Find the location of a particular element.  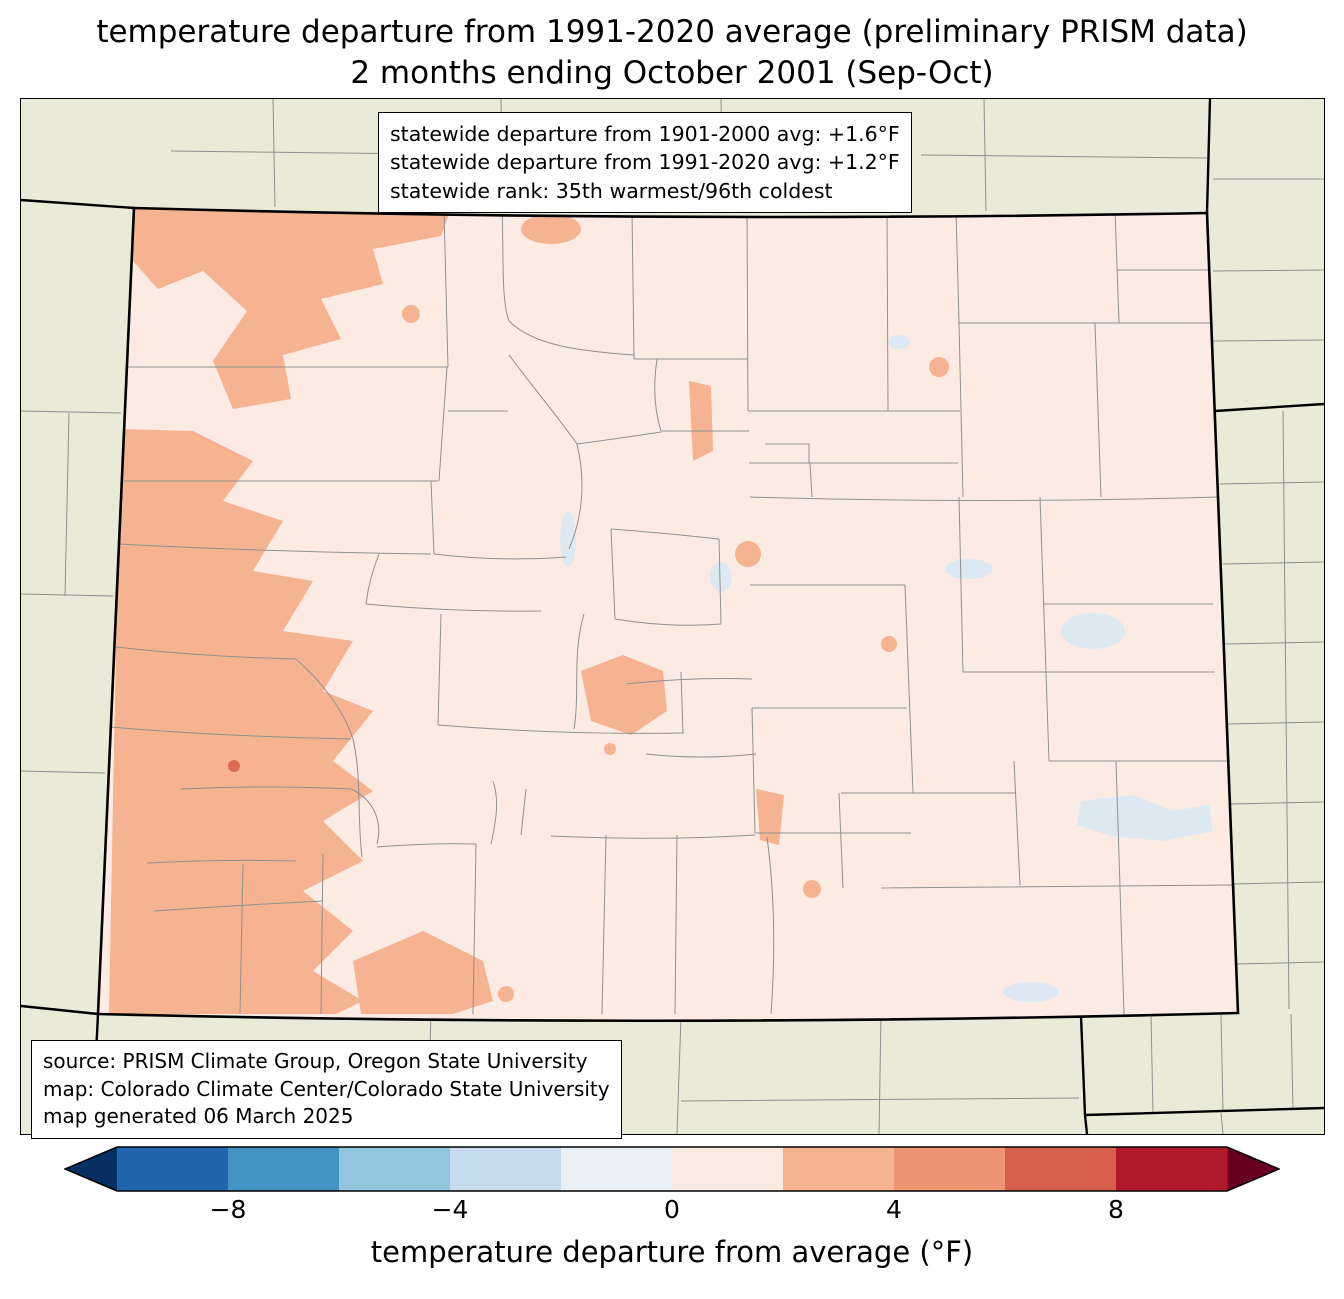

colorbar-outline is located at coordinates (672, 1169).